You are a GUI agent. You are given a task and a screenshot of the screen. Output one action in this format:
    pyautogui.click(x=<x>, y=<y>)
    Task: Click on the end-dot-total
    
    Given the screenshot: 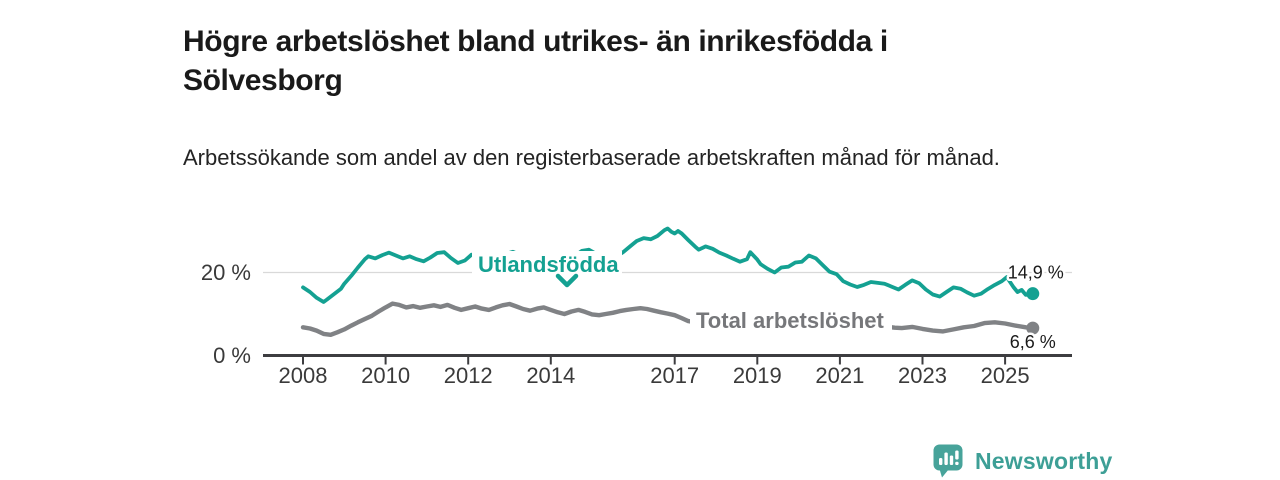 What is the action you would take?
    pyautogui.click(x=1033, y=328)
    